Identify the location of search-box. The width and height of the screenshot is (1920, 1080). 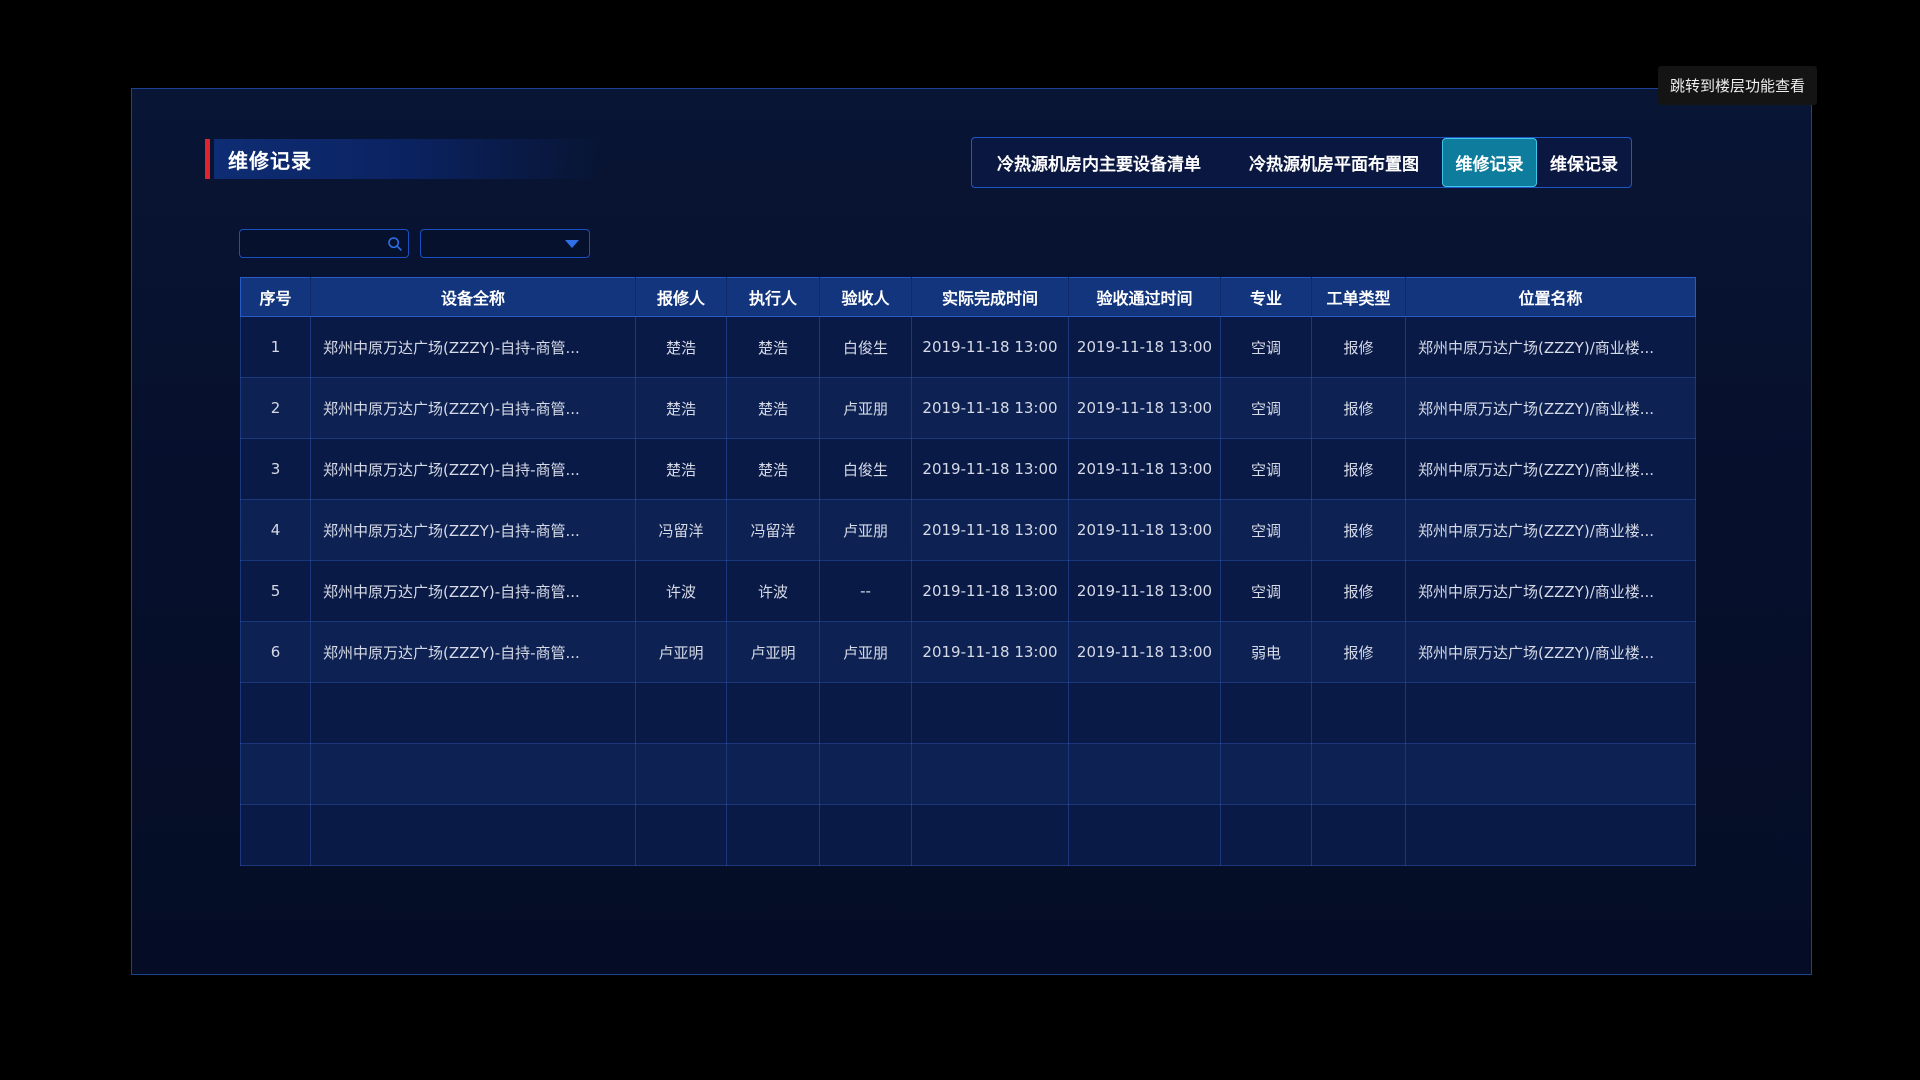
(324, 243).